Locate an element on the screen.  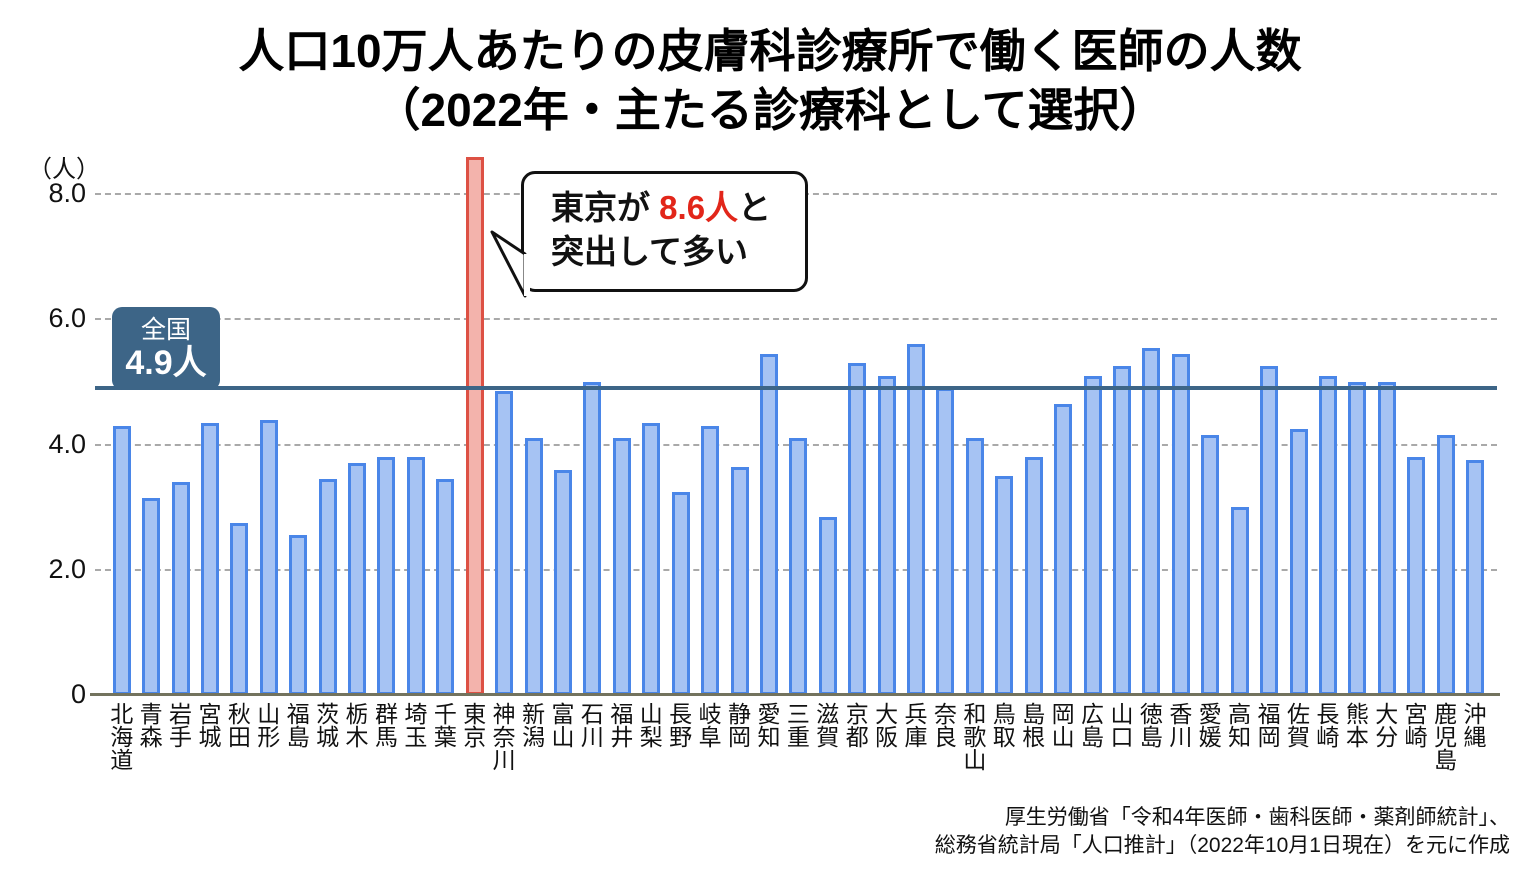
y-tick-label: 0 is located at coordinates (78, 694).